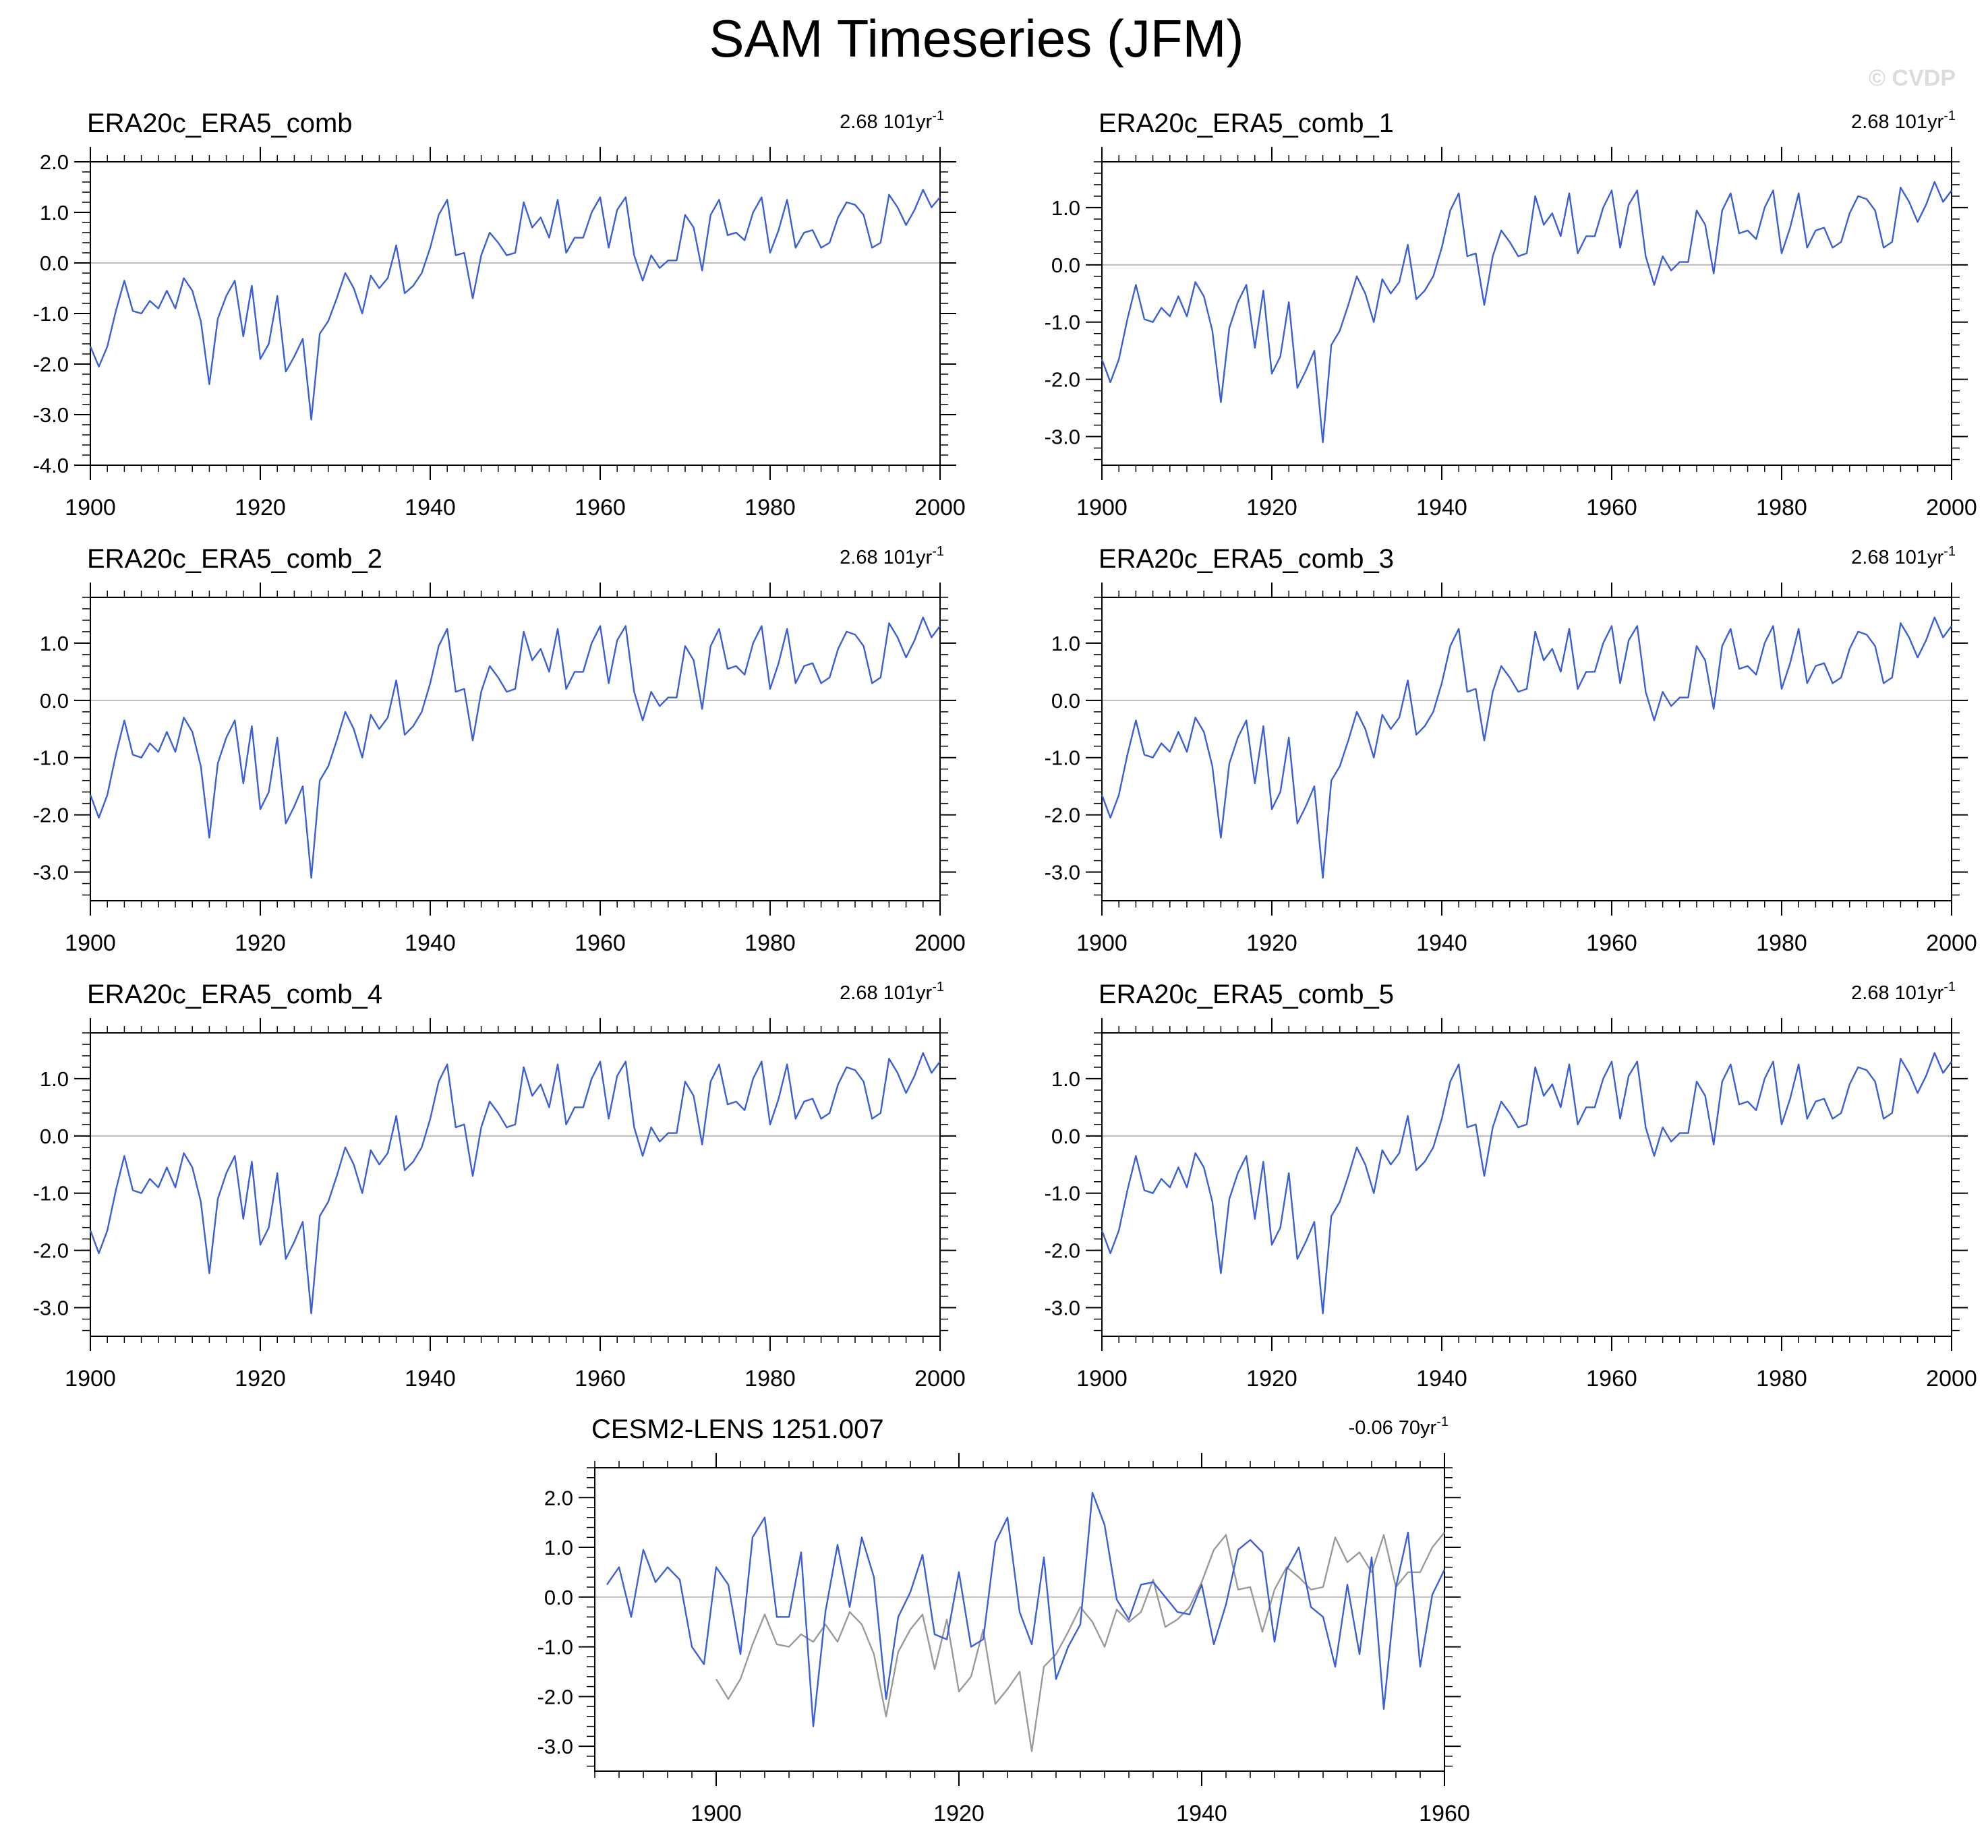 The image size is (1988, 1848). Describe the element at coordinates (1246, 559) in the screenshot. I see `panel-title: ERA20c_ERA5_comb_3` at that location.